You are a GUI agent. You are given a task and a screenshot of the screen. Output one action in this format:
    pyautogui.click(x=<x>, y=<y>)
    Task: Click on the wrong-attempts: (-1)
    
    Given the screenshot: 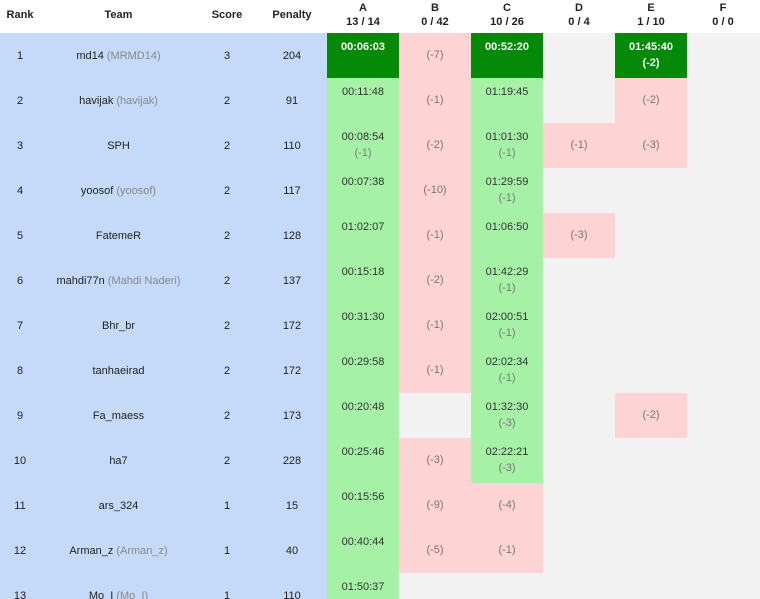 What is the action you would take?
    pyautogui.click(x=507, y=333)
    